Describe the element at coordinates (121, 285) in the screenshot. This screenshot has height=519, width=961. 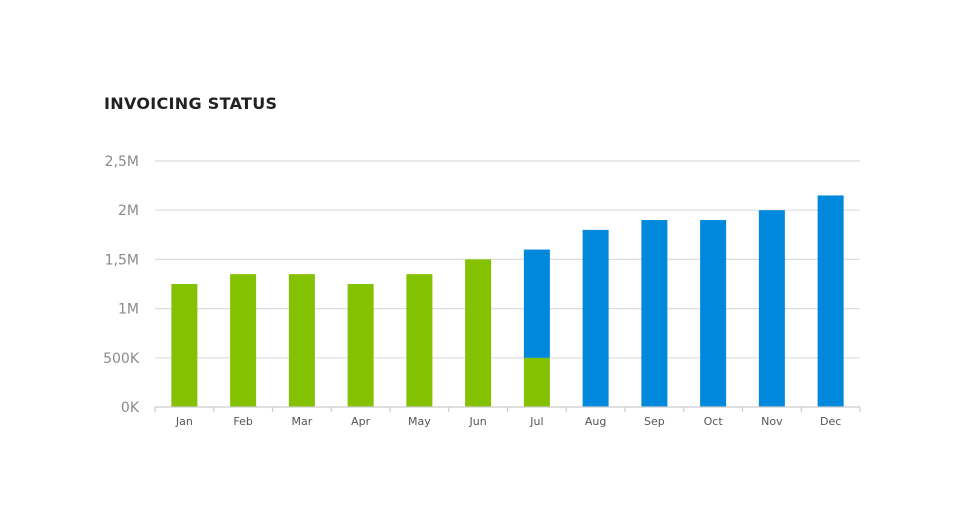
I see `y-axis-ticks: 0K 500K 1M 1,5M 2M 2,5M` at that location.